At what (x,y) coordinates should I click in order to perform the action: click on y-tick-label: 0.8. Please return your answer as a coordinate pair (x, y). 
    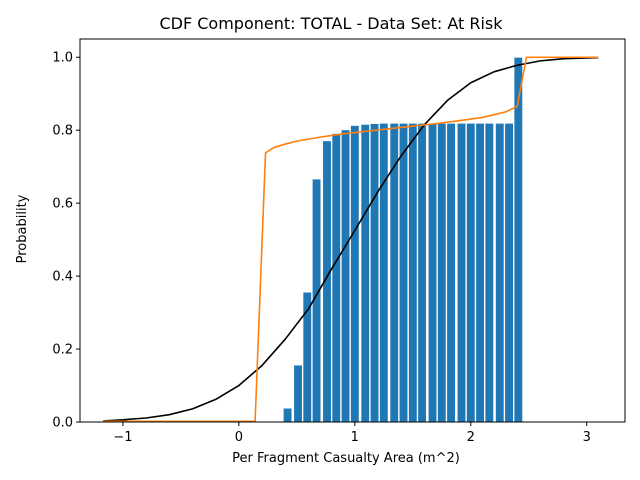
    Looking at the image, I should click on (62, 131).